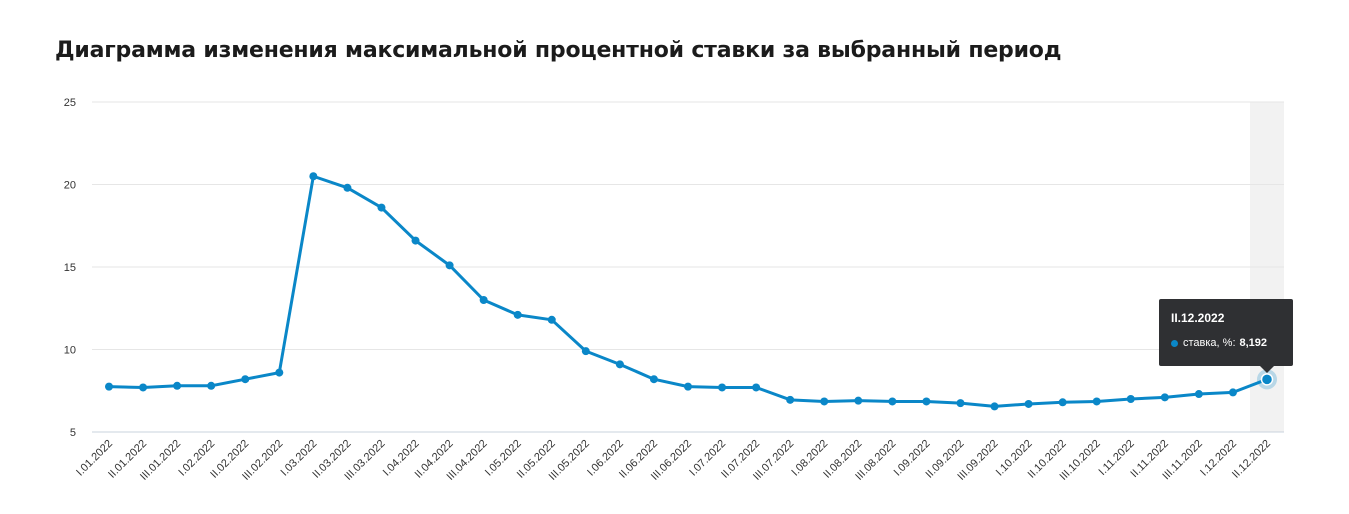  What do you see at coordinates (1253, 343) in the screenshot?
I see `tooltip-value: 8,192` at bounding box center [1253, 343].